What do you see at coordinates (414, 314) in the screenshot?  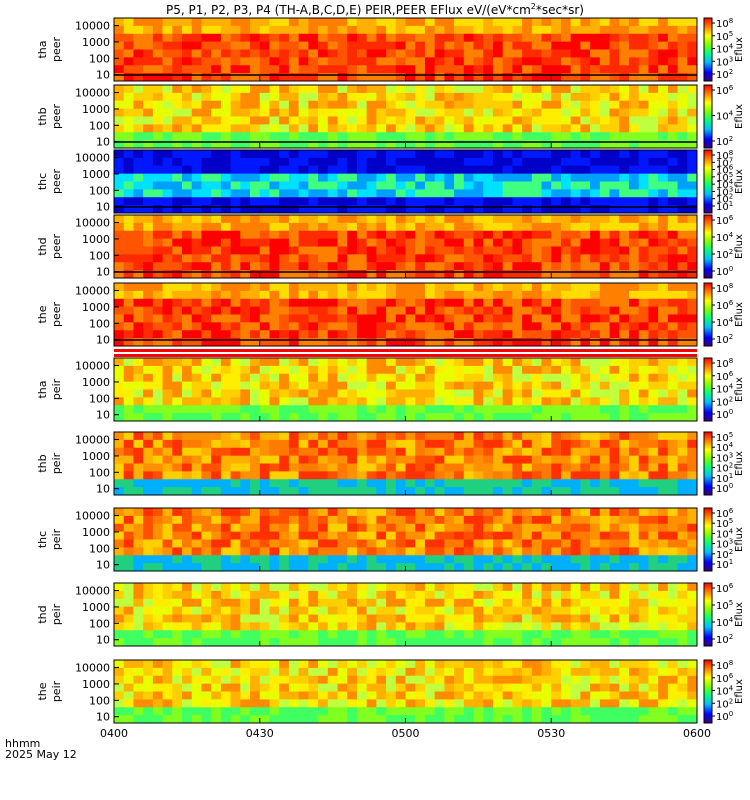 I see `panel-the-peer` at bounding box center [414, 314].